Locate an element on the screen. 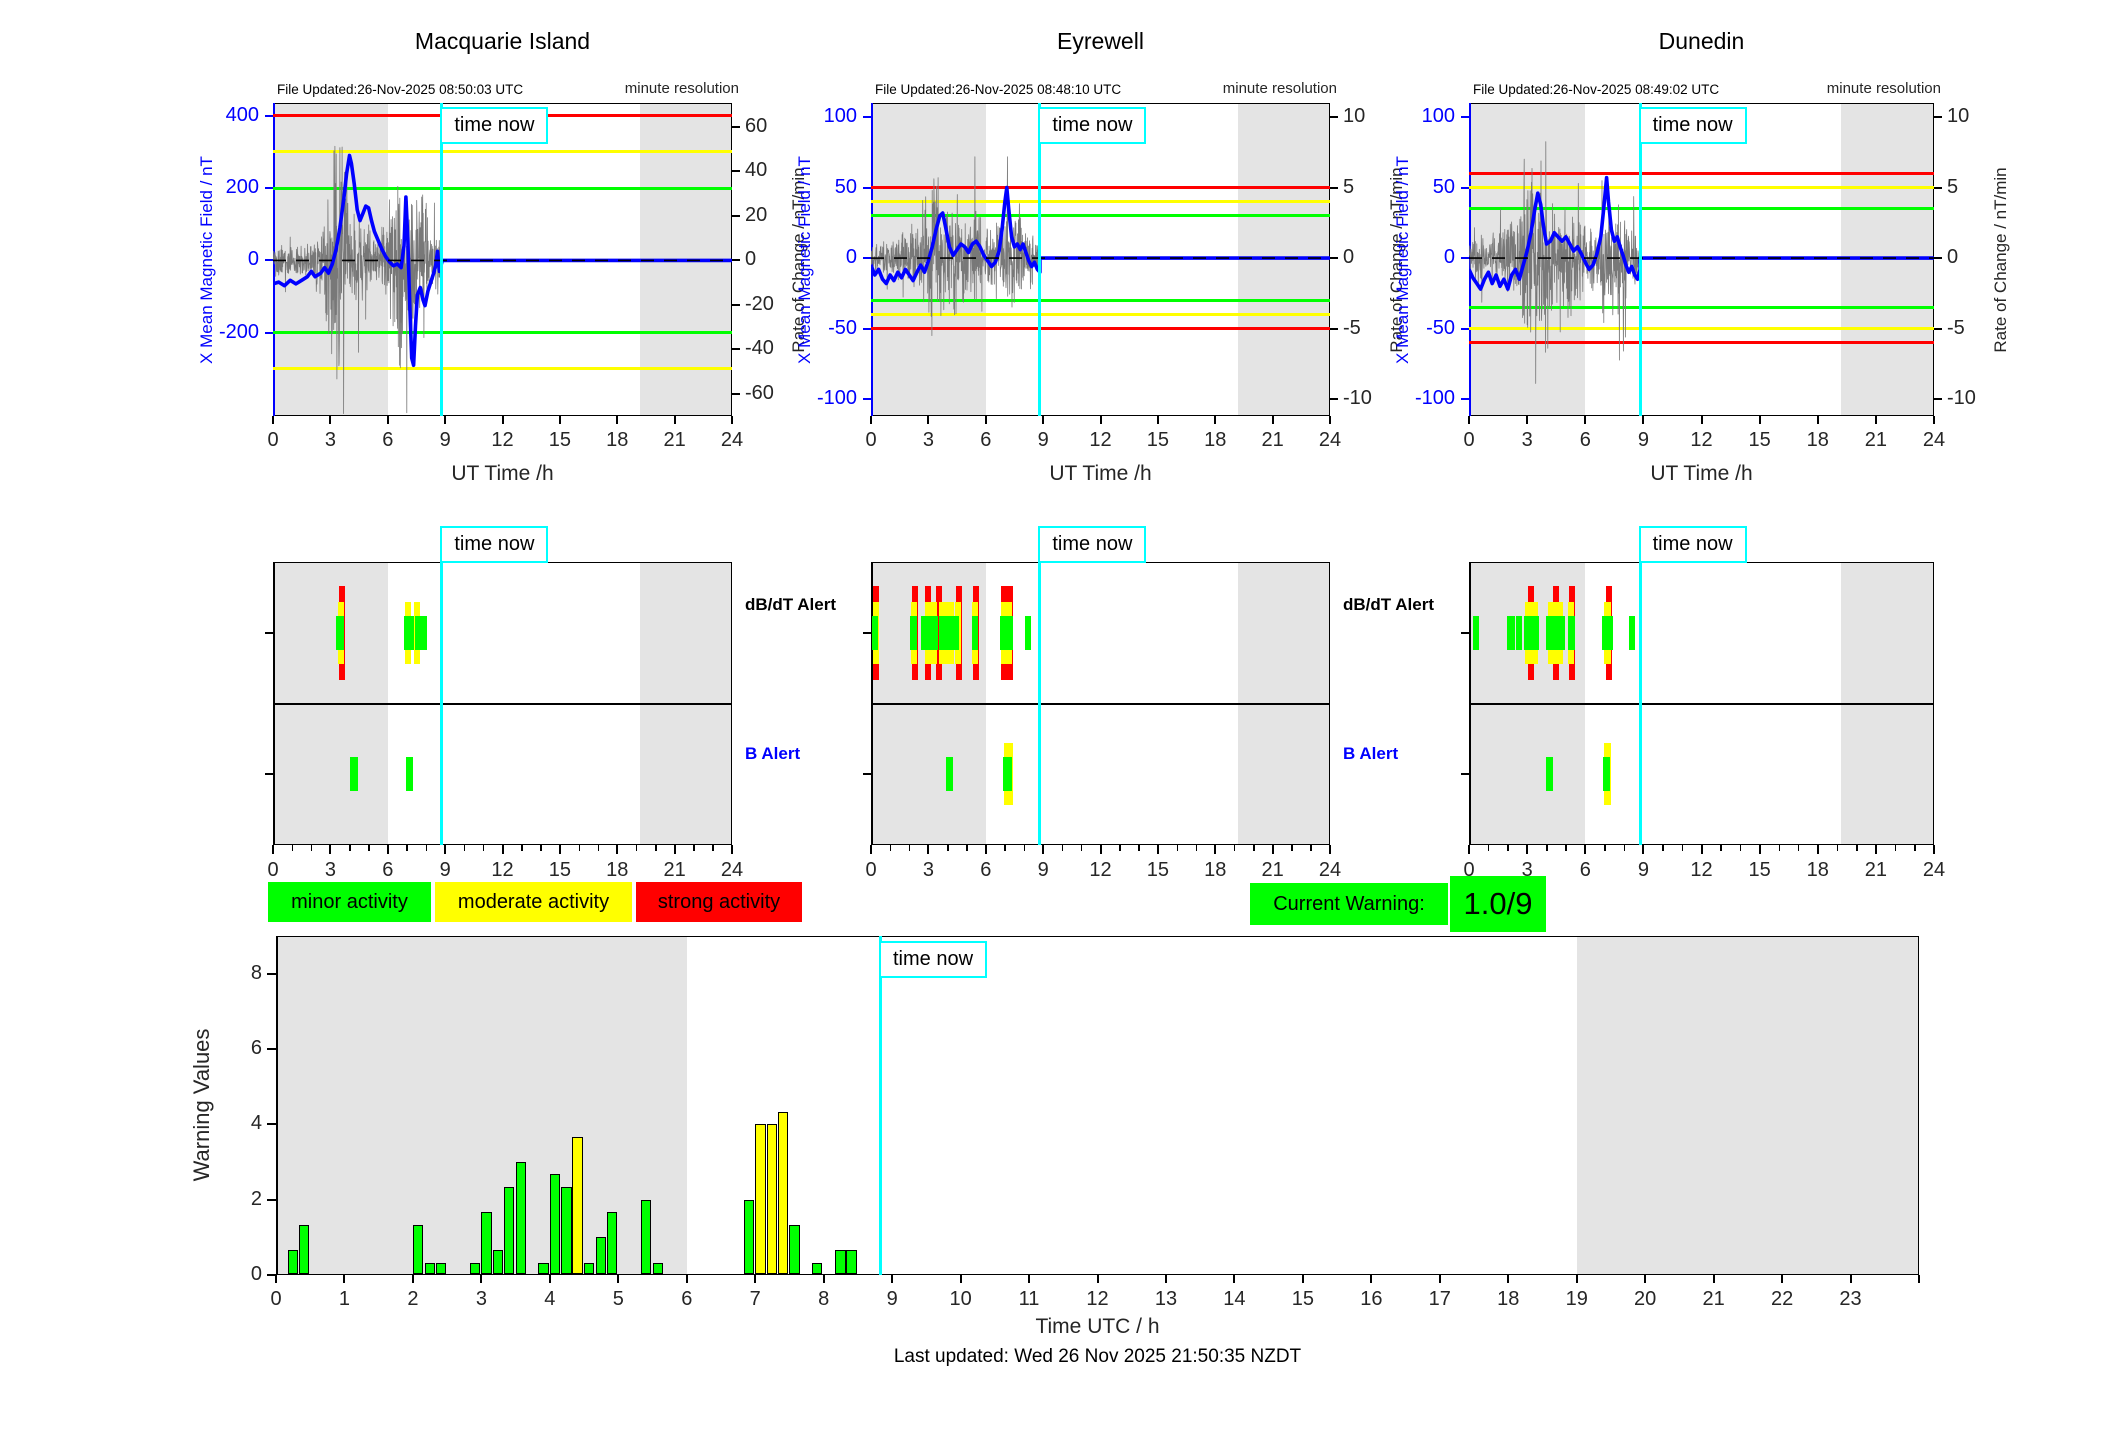 This screenshot has width=2117, height=1437. x-tick-label: 0 is located at coordinates (1469, 870).